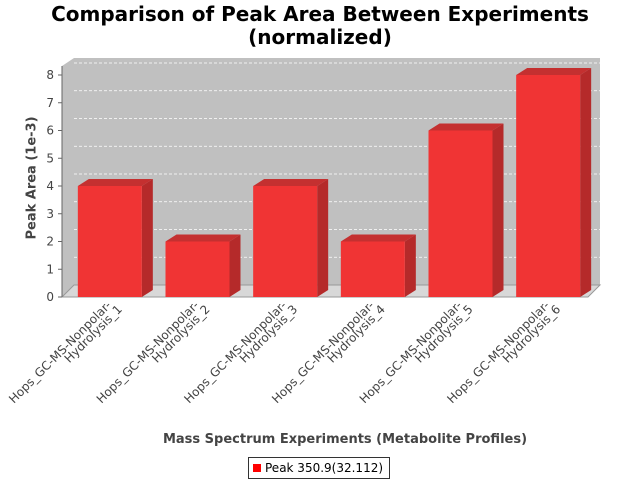 The width and height of the screenshot is (640, 480). What do you see at coordinates (320, 37) in the screenshot?
I see `chart-title-line-2: (normalized)` at bounding box center [320, 37].